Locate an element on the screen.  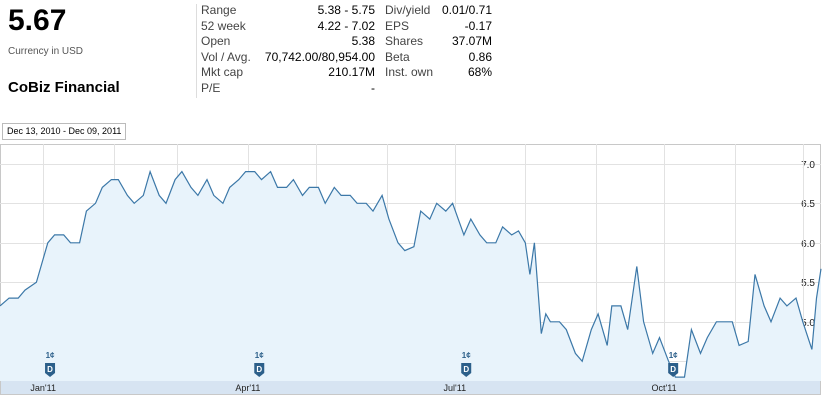
stat-row-div-yield: Div/yield 0.01/0.71 is located at coordinates (438, 11).